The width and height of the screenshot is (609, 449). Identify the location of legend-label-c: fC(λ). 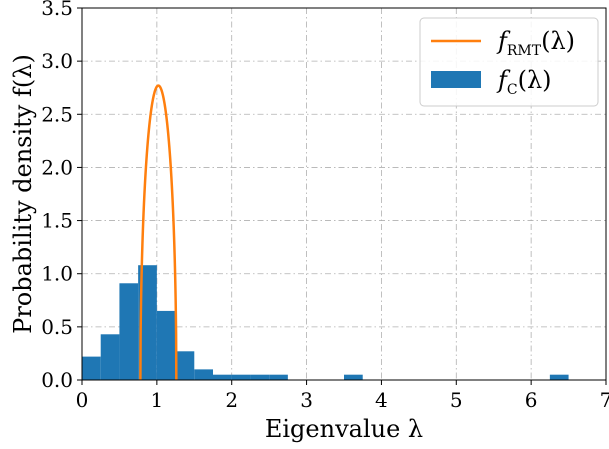
(524, 82).